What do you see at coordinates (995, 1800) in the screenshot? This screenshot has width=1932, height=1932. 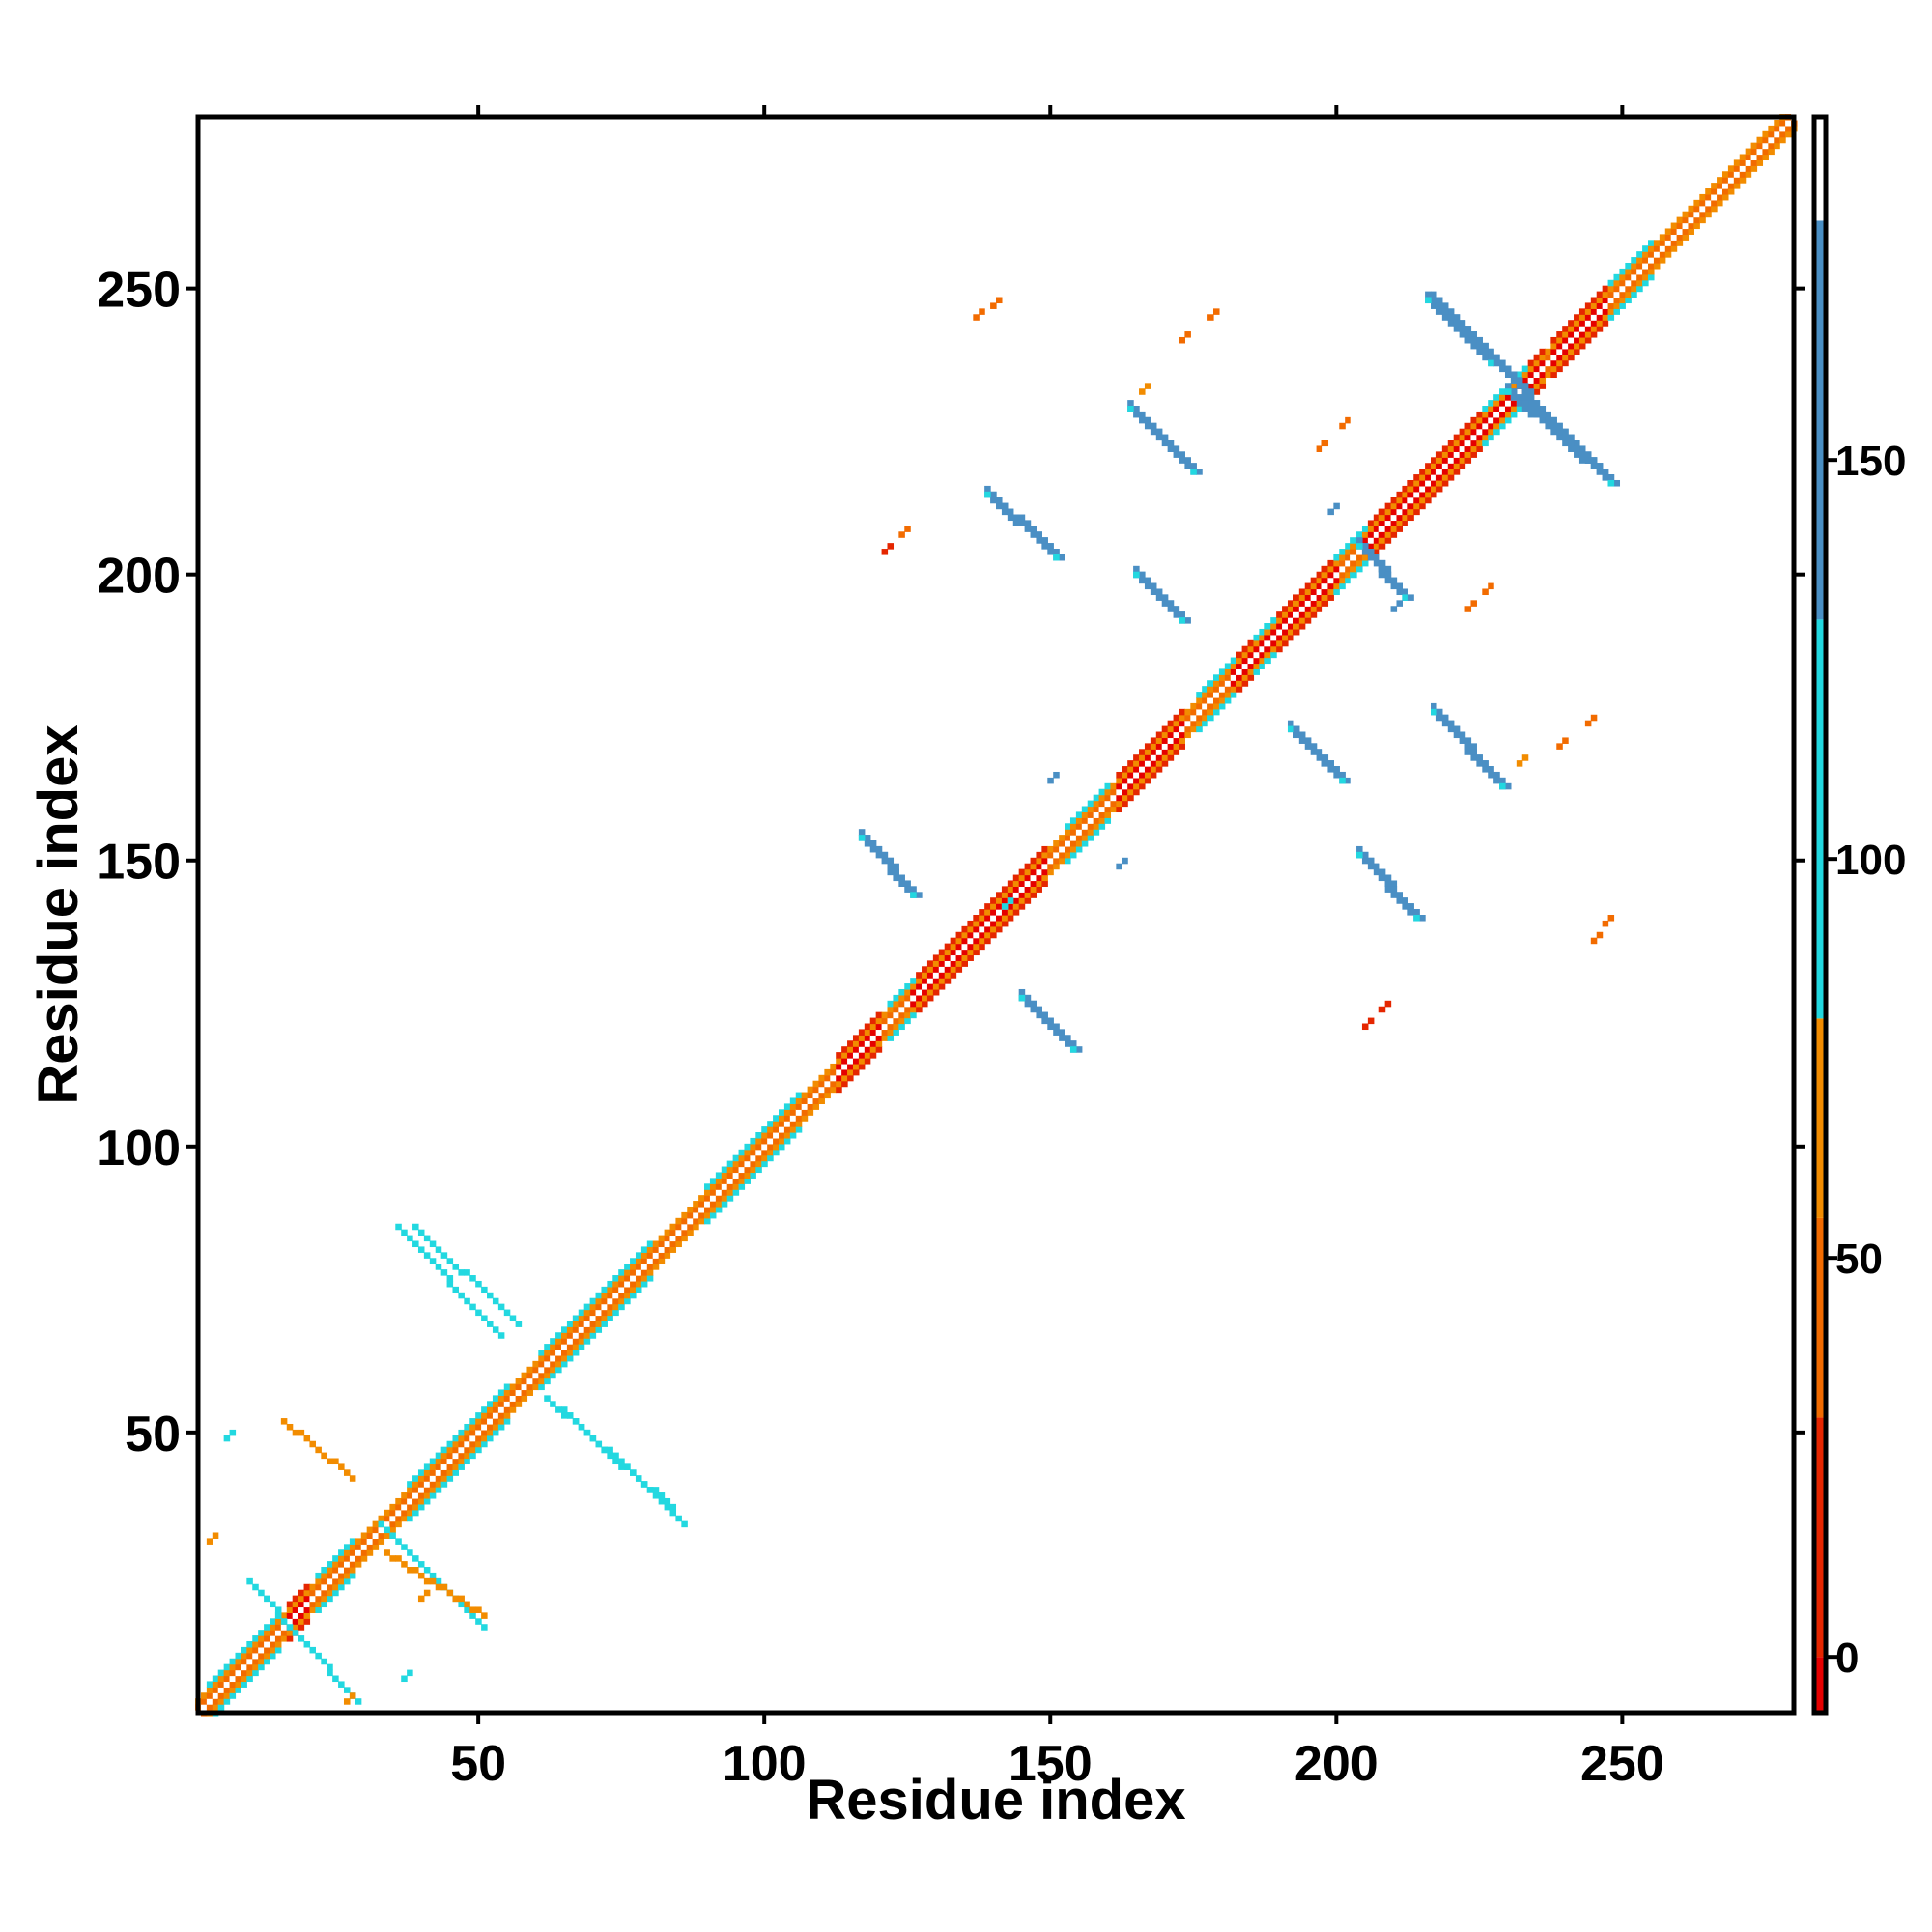 I see `x-axis-title: Residue index` at bounding box center [995, 1800].